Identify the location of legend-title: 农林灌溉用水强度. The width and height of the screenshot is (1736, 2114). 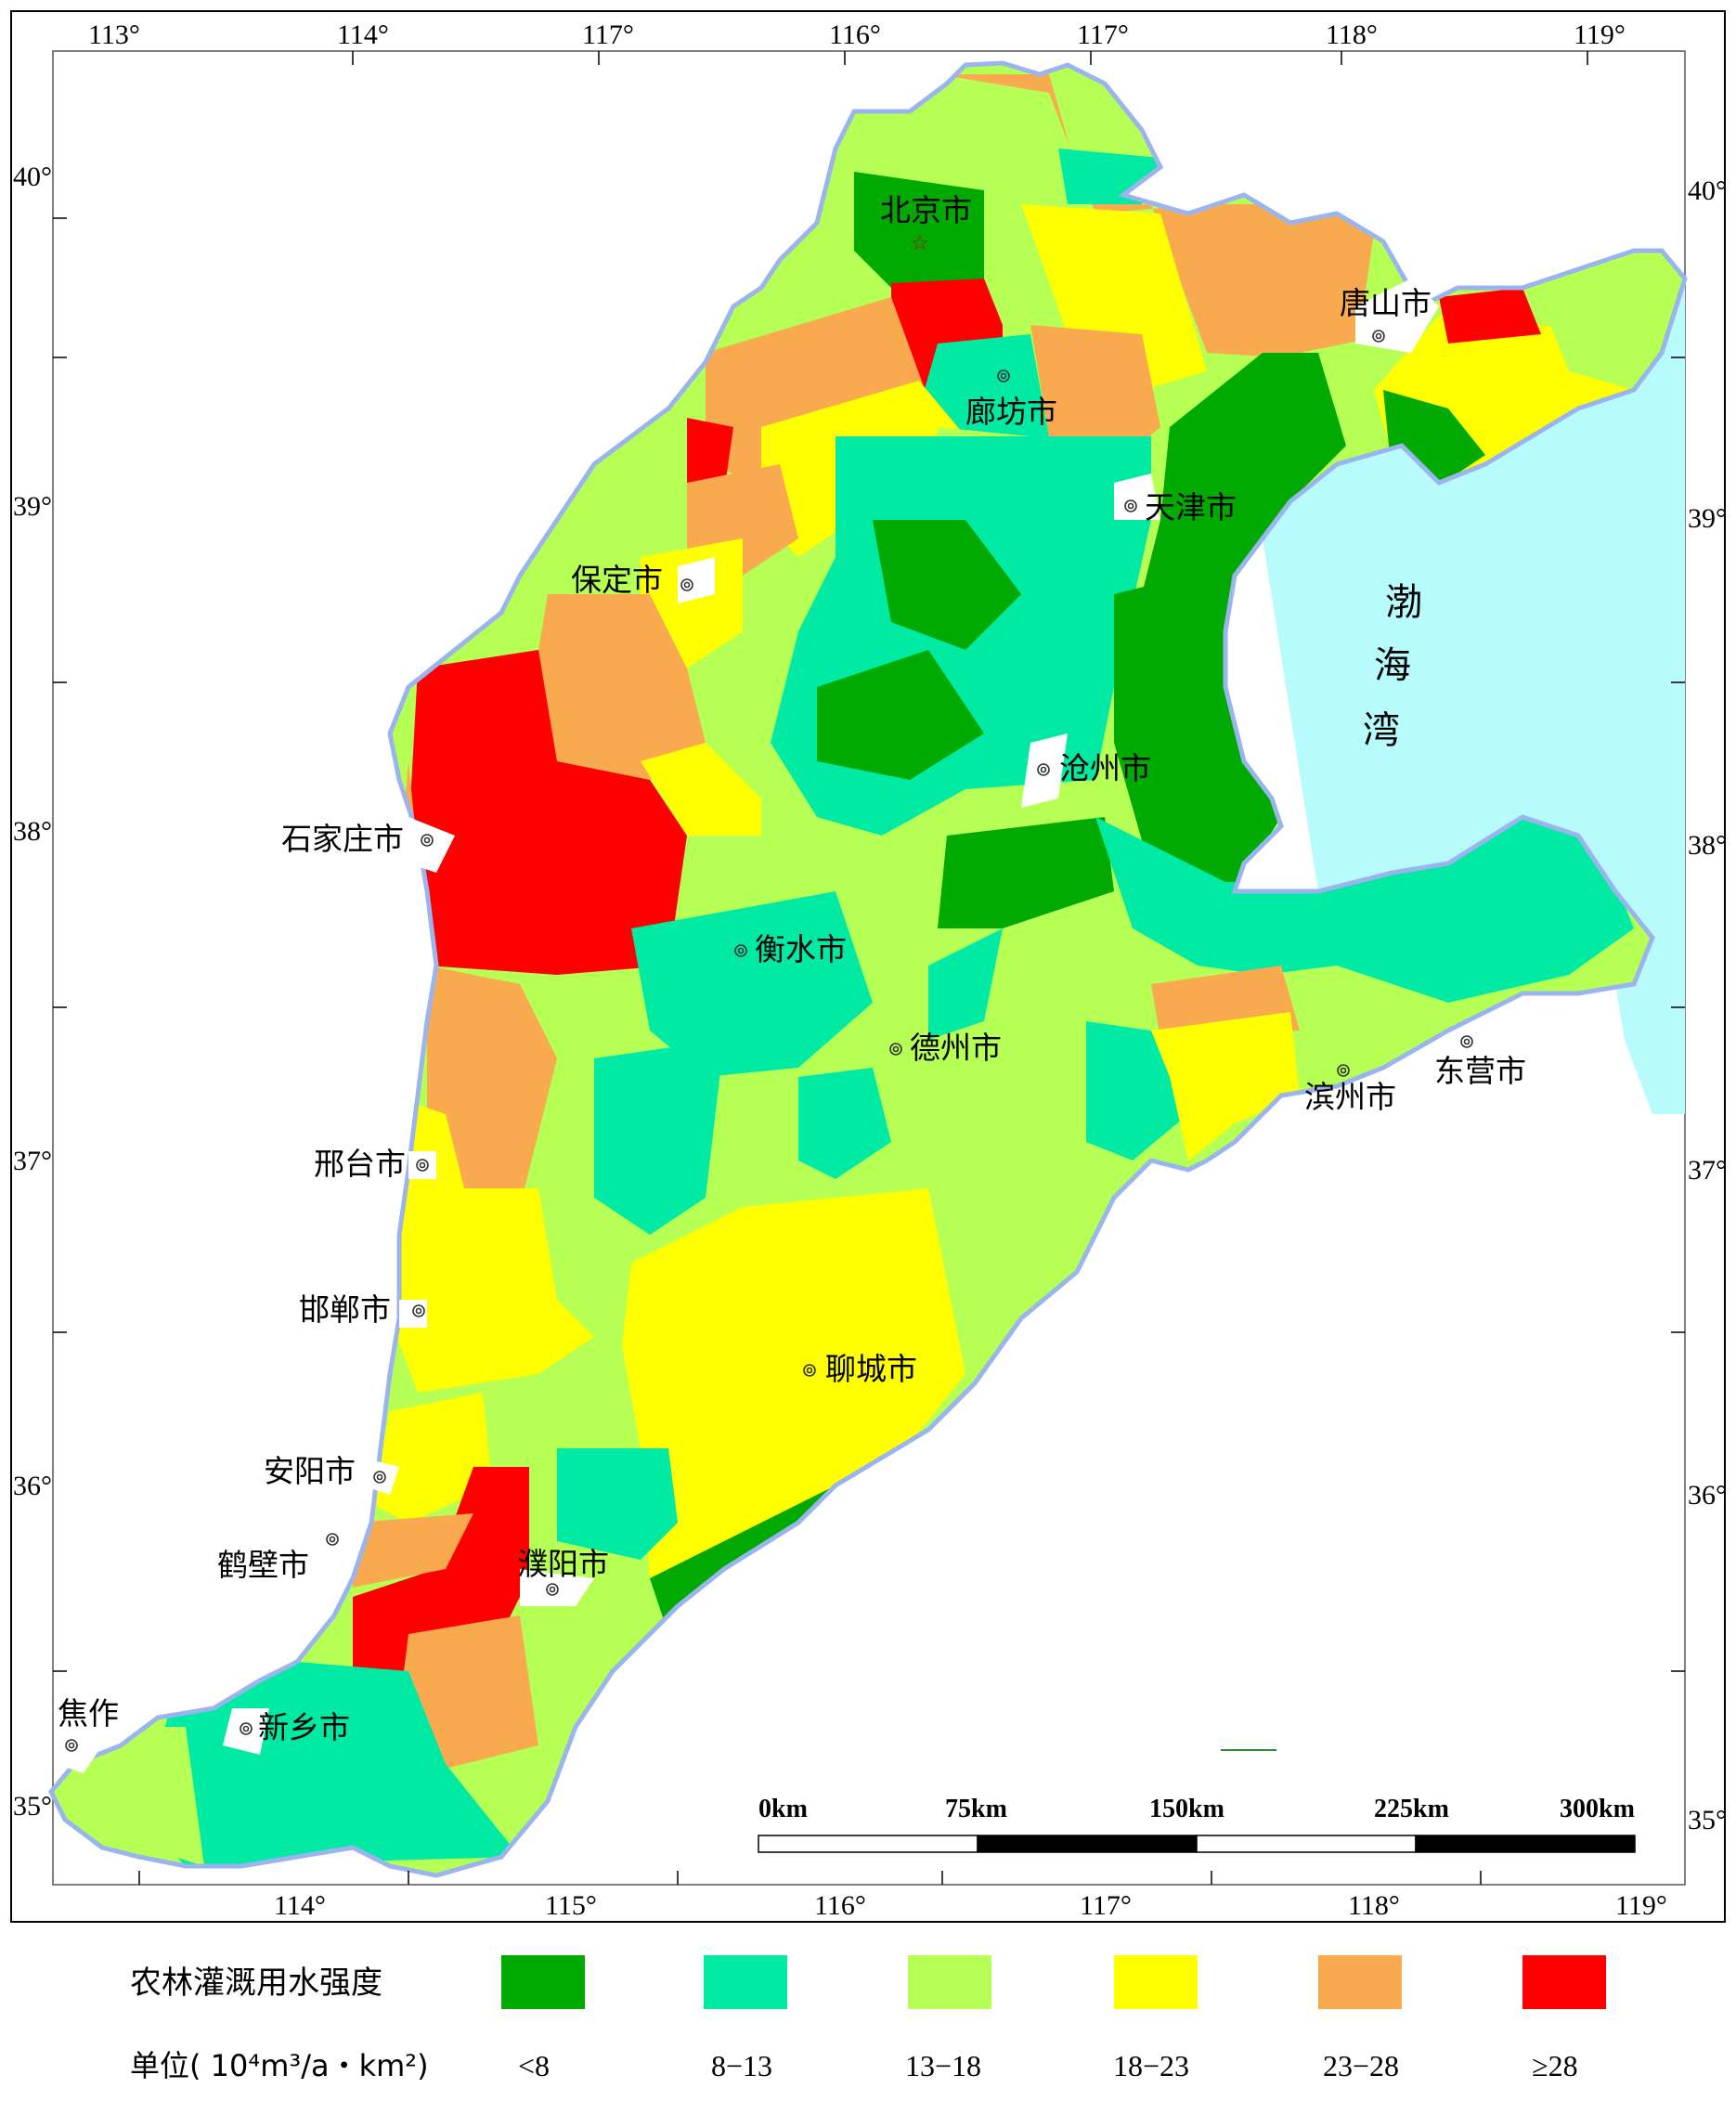
(256, 1983).